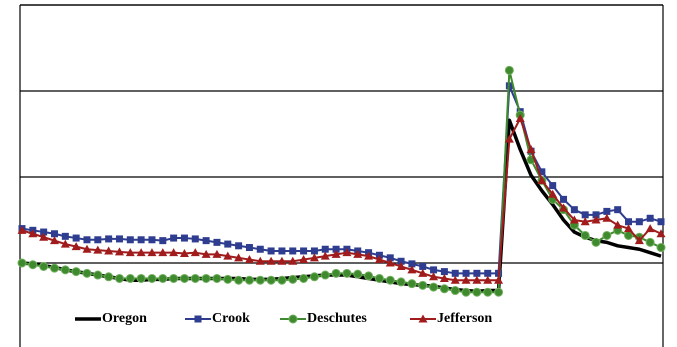 This screenshot has width=677, height=347. I want to click on legend-label: Oregon, so click(124, 318).